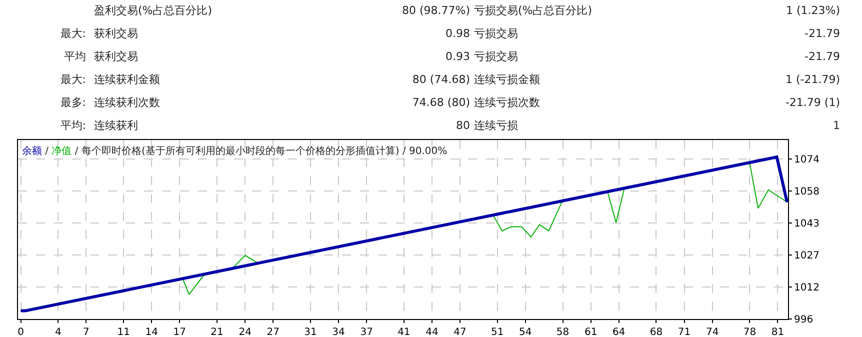  Describe the element at coordinates (435, 11) in the screenshot. I see `text: 80 (98.77%)` at that location.